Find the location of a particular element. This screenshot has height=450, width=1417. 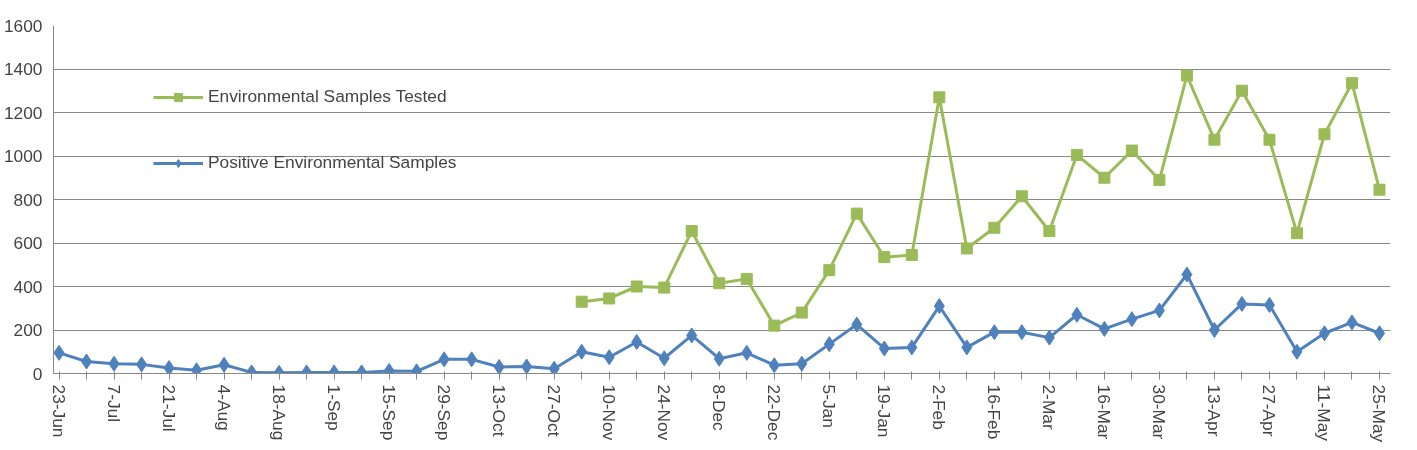

x-tick-label: 16-Mar is located at coordinates (1104, 412).